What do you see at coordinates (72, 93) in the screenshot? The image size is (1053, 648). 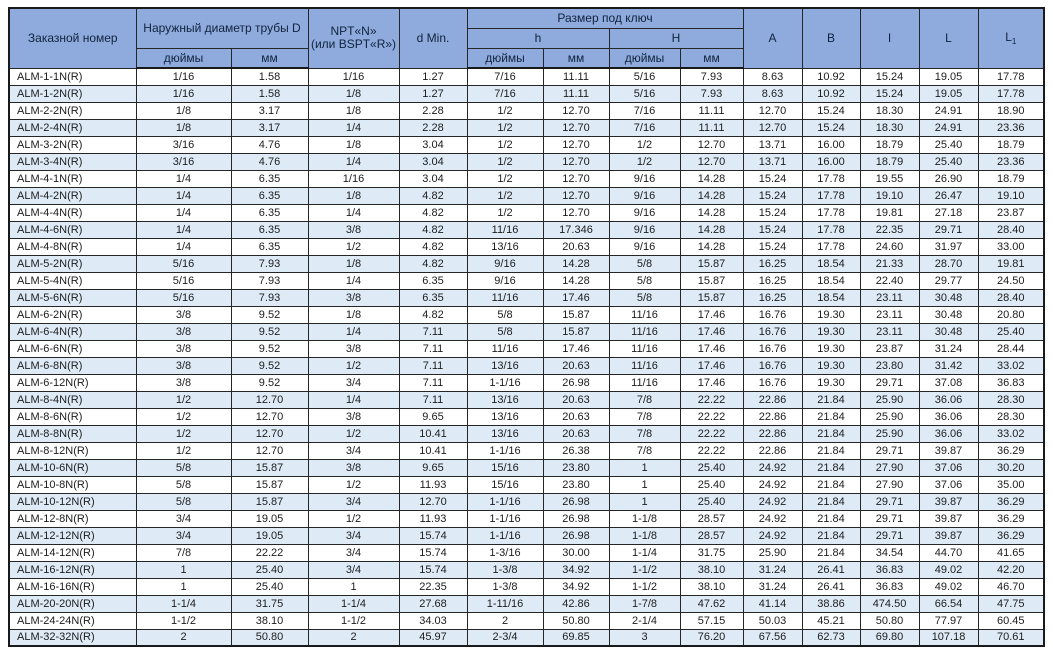 I see `order-number-cell: ALM-1-2N(R)` at bounding box center [72, 93].